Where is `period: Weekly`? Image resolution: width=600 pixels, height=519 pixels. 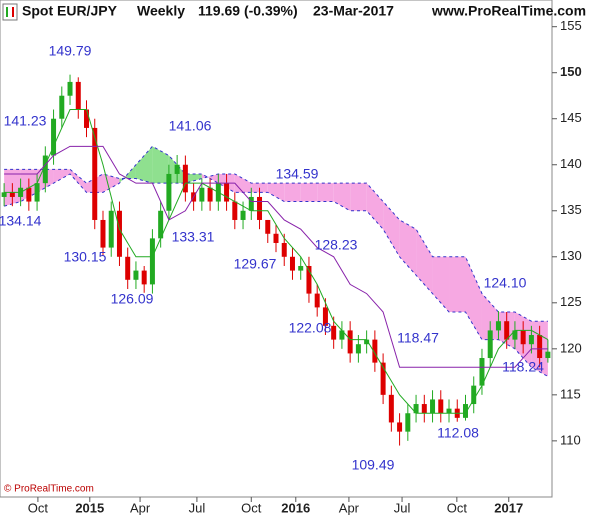
period: Weekly is located at coordinates (161, 11).